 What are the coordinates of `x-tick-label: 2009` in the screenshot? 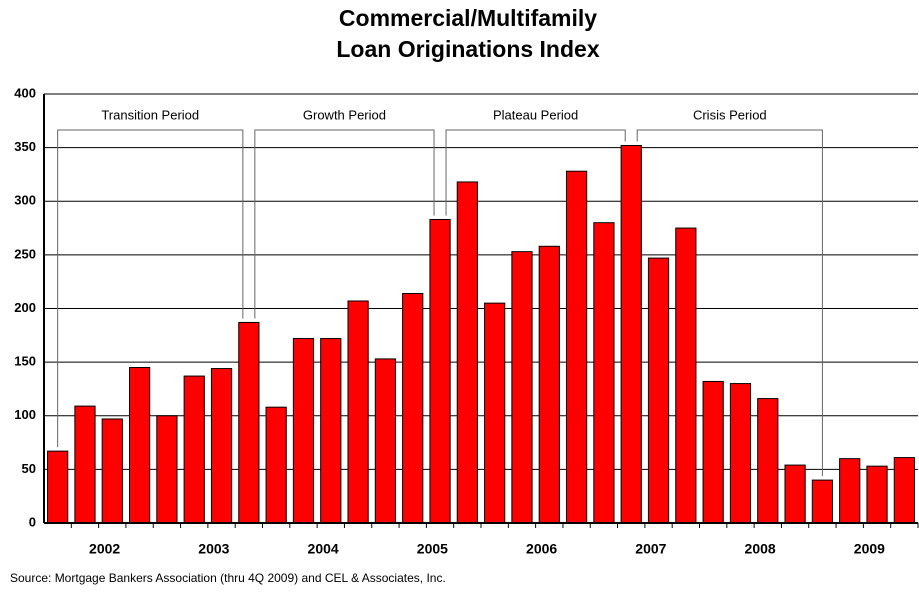 It's located at (869, 549).